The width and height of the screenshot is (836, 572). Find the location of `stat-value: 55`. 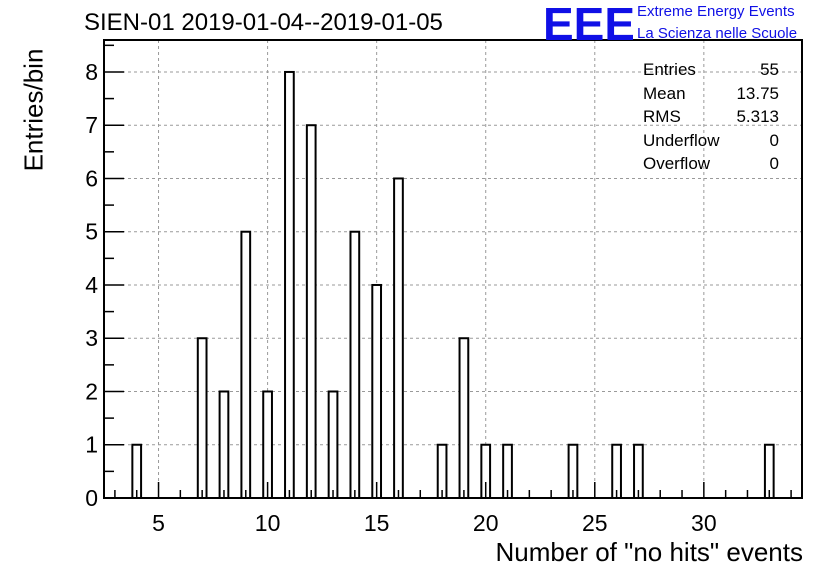

stat-value: 55 is located at coordinates (769, 69).